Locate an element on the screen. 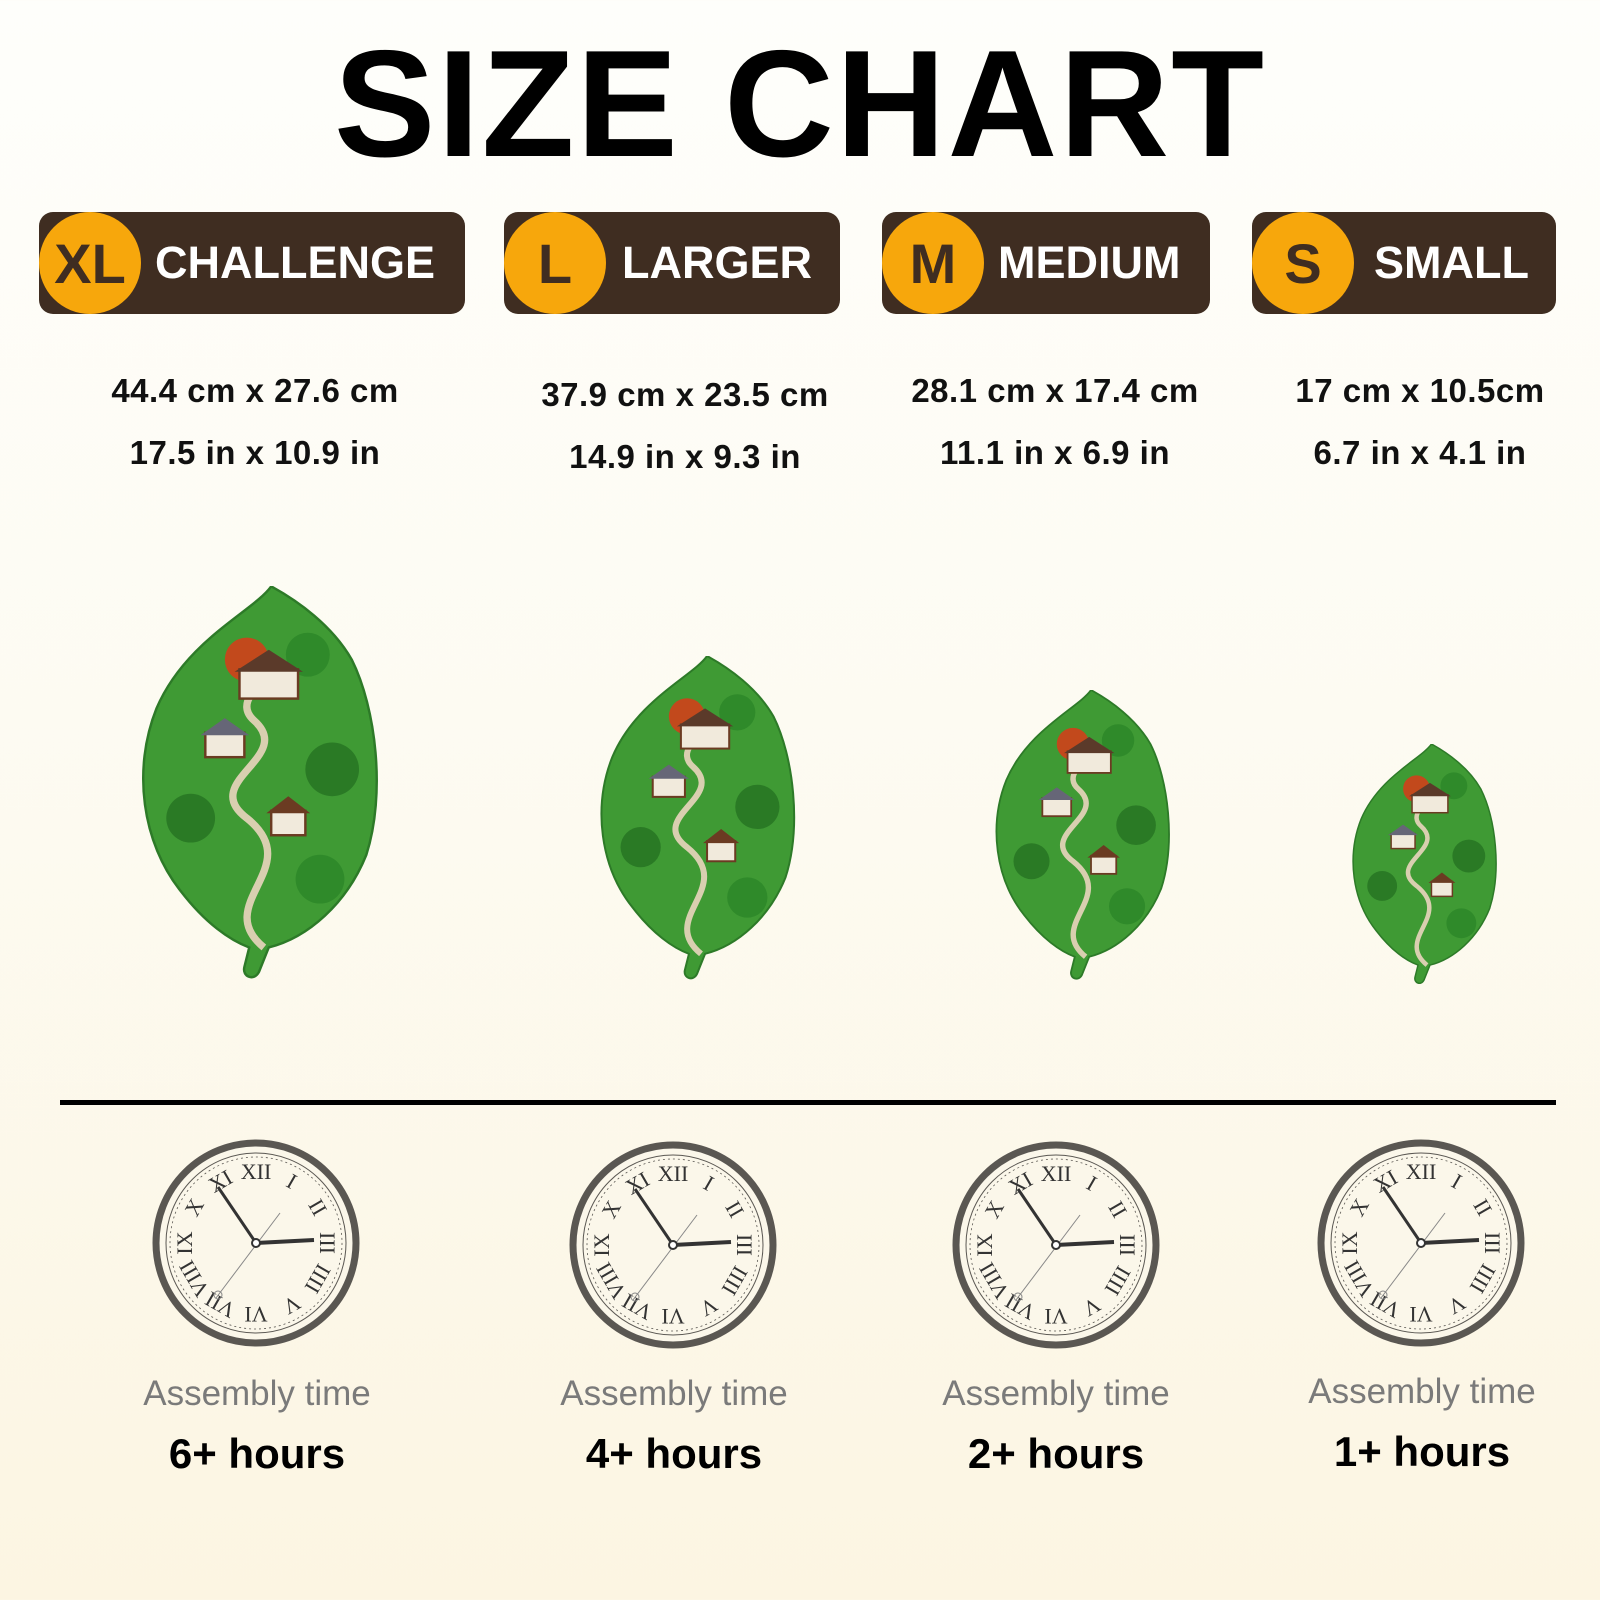 The width and height of the screenshot is (1600, 1600). size-label: CHALLENGE is located at coordinates (295, 262).